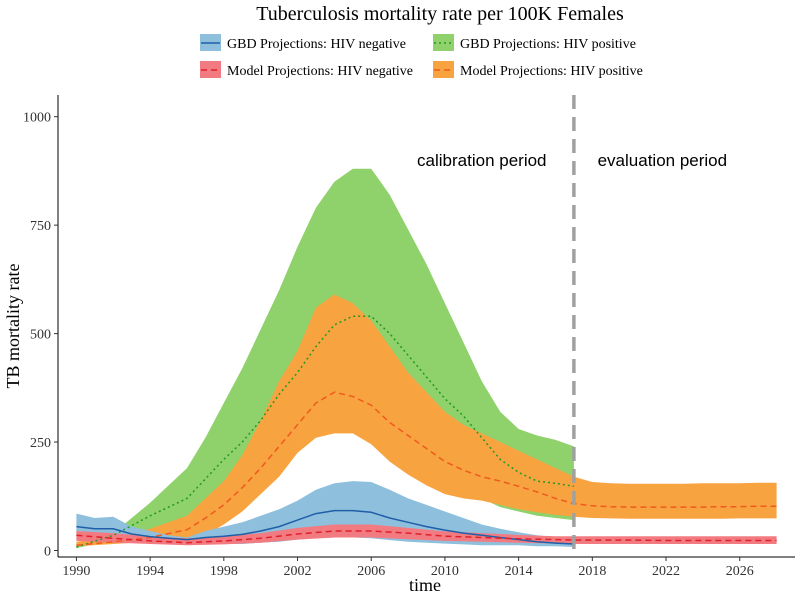 This screenshot has width=800, height=600. I want to click on x-tick-label: 1990, so click(76, 571).